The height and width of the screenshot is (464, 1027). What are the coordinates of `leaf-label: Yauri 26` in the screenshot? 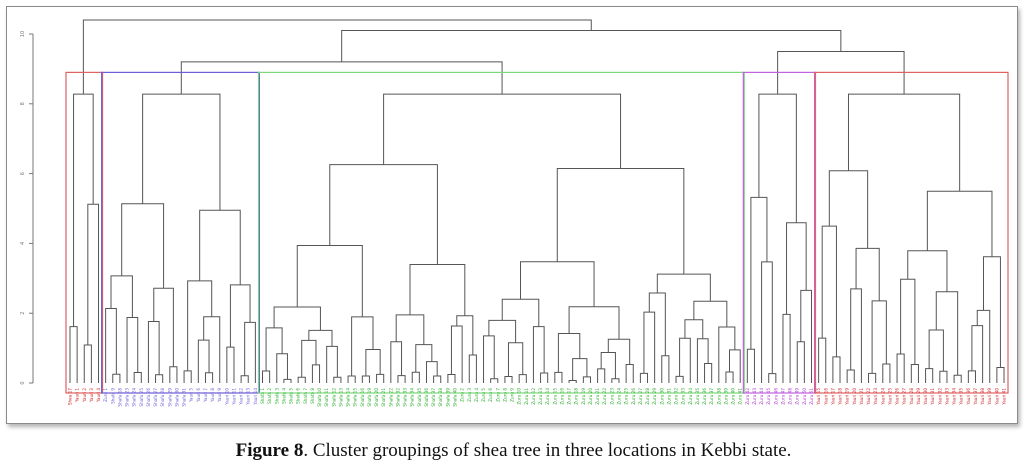 It's located at (897, 397).